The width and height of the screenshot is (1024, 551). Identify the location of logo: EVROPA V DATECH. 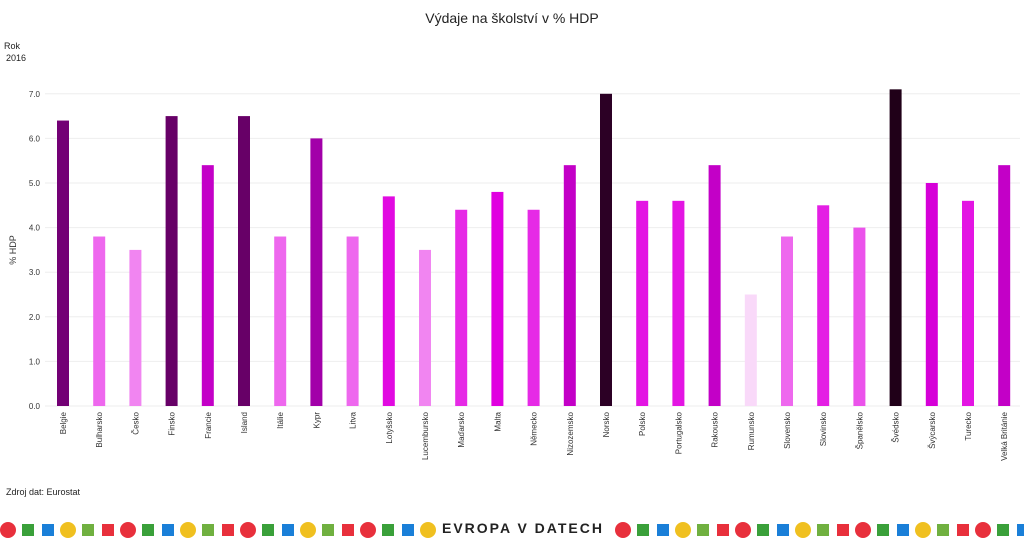
(523, 528).